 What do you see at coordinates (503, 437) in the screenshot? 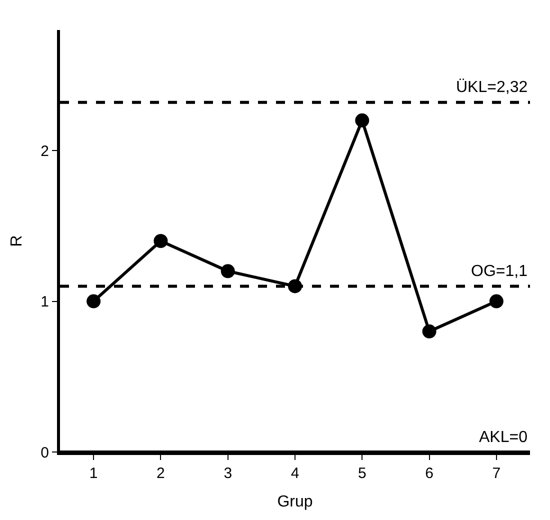
I see `ref-line-label: AKL=0` at bounding box center [503, 437].